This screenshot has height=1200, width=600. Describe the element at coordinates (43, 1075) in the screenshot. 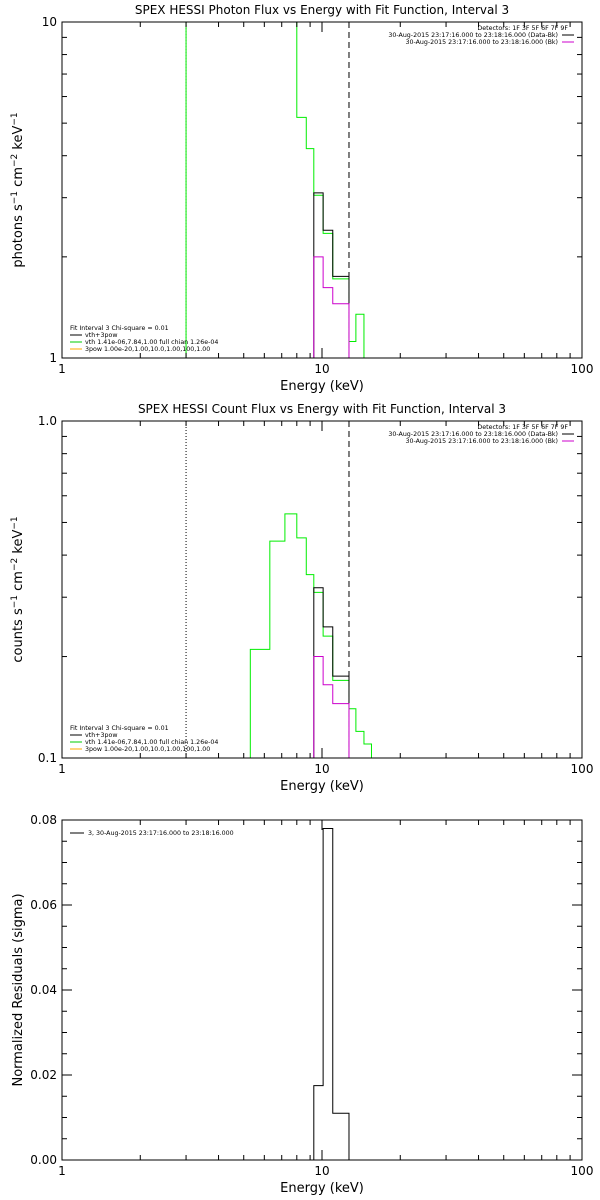

I see `y-tick-label: 0.02` at that location.